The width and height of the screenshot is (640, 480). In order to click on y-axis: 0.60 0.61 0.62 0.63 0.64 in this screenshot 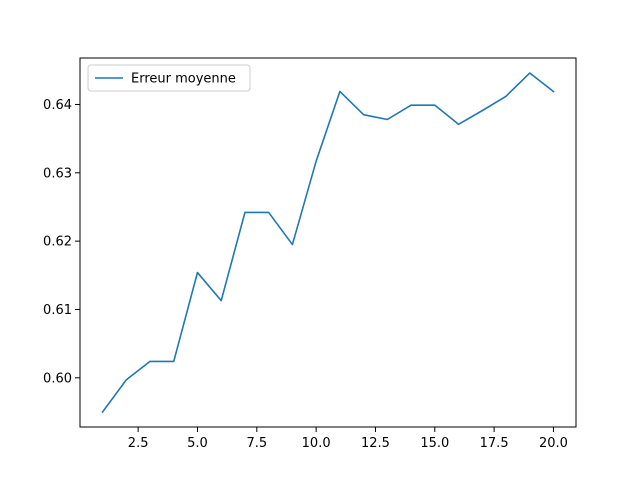, I will do `click(61, 242)`.